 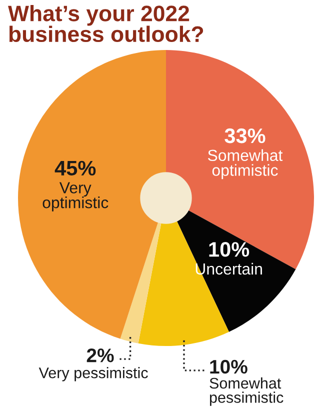 What do you see at coordinates (75, 168) in the screenshot?
I see `data-label: 45%` at bounding box center [75, 168].